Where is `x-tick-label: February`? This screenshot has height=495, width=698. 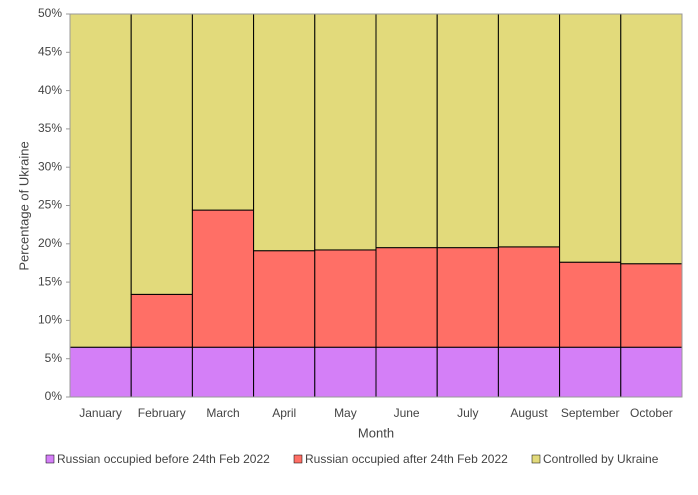
x-tick-label: February is located at coordinates (162, 413).